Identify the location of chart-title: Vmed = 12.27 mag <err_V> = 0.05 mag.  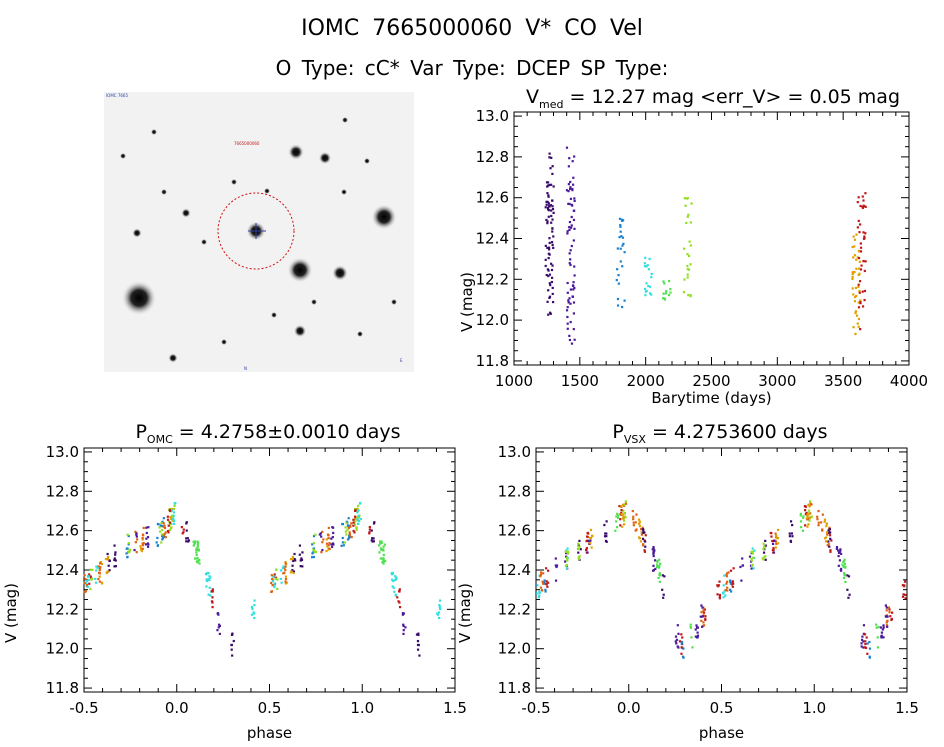
(713, 98).